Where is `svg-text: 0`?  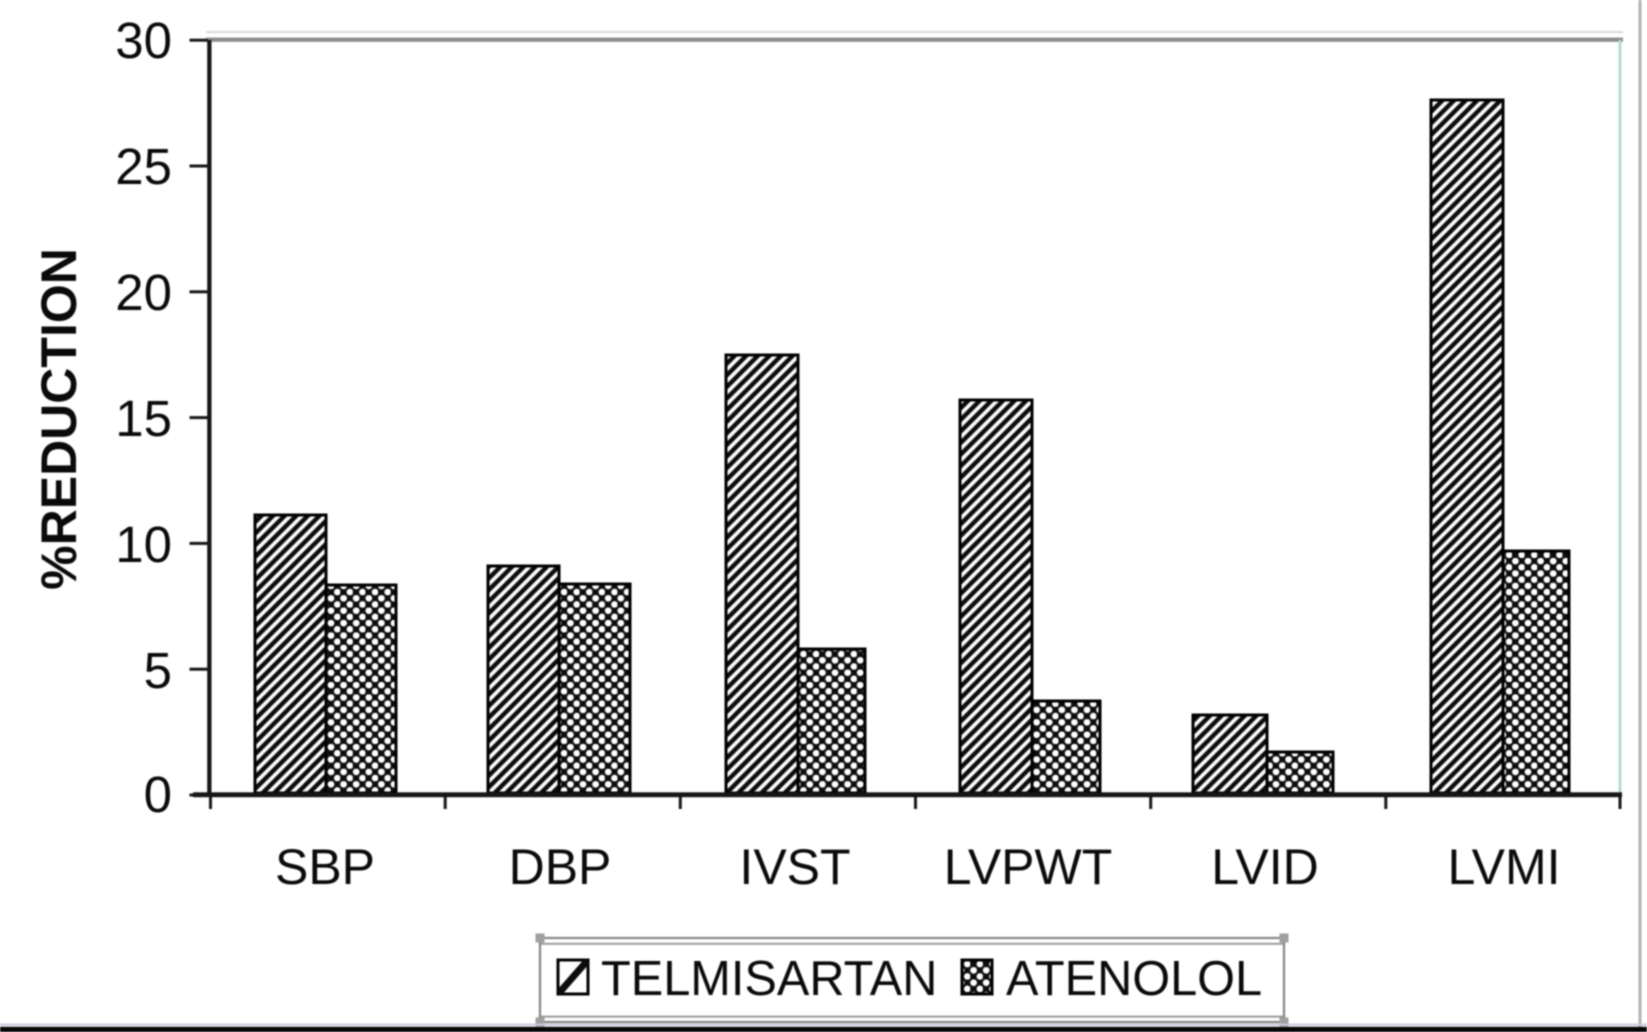
svg-text: 0 is located at coordinates (158, 794).